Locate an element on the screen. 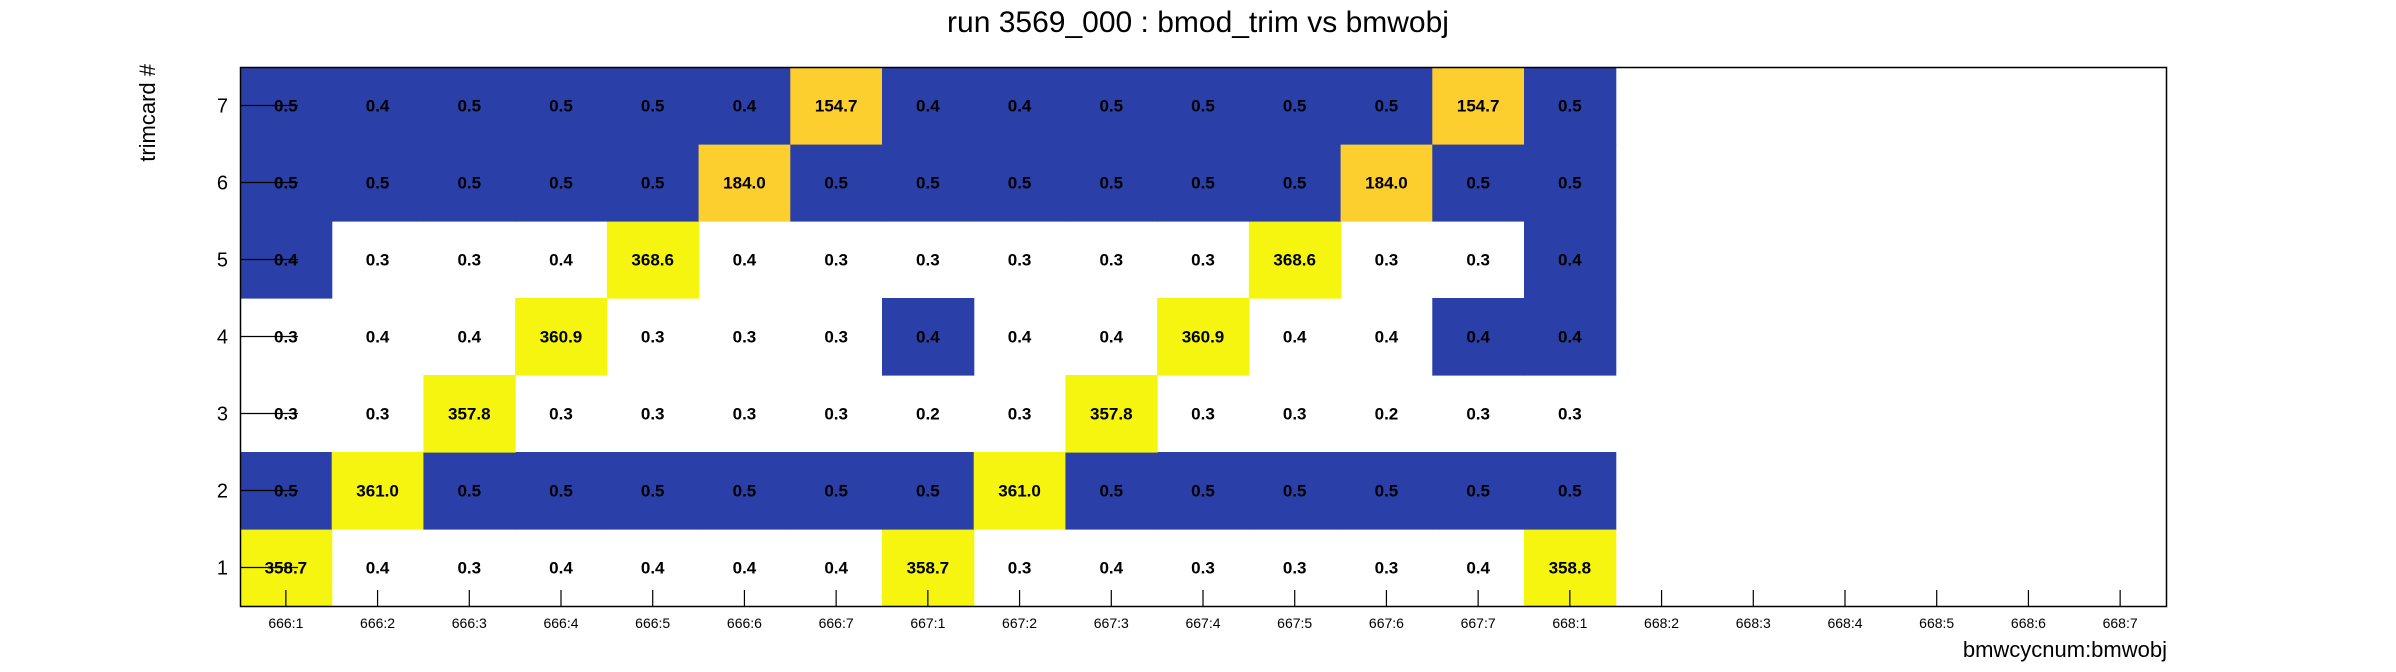 The width and height of the screenshot is (2396, 672). cell-value-label: 154.7 is located at coordinates (836, 106).